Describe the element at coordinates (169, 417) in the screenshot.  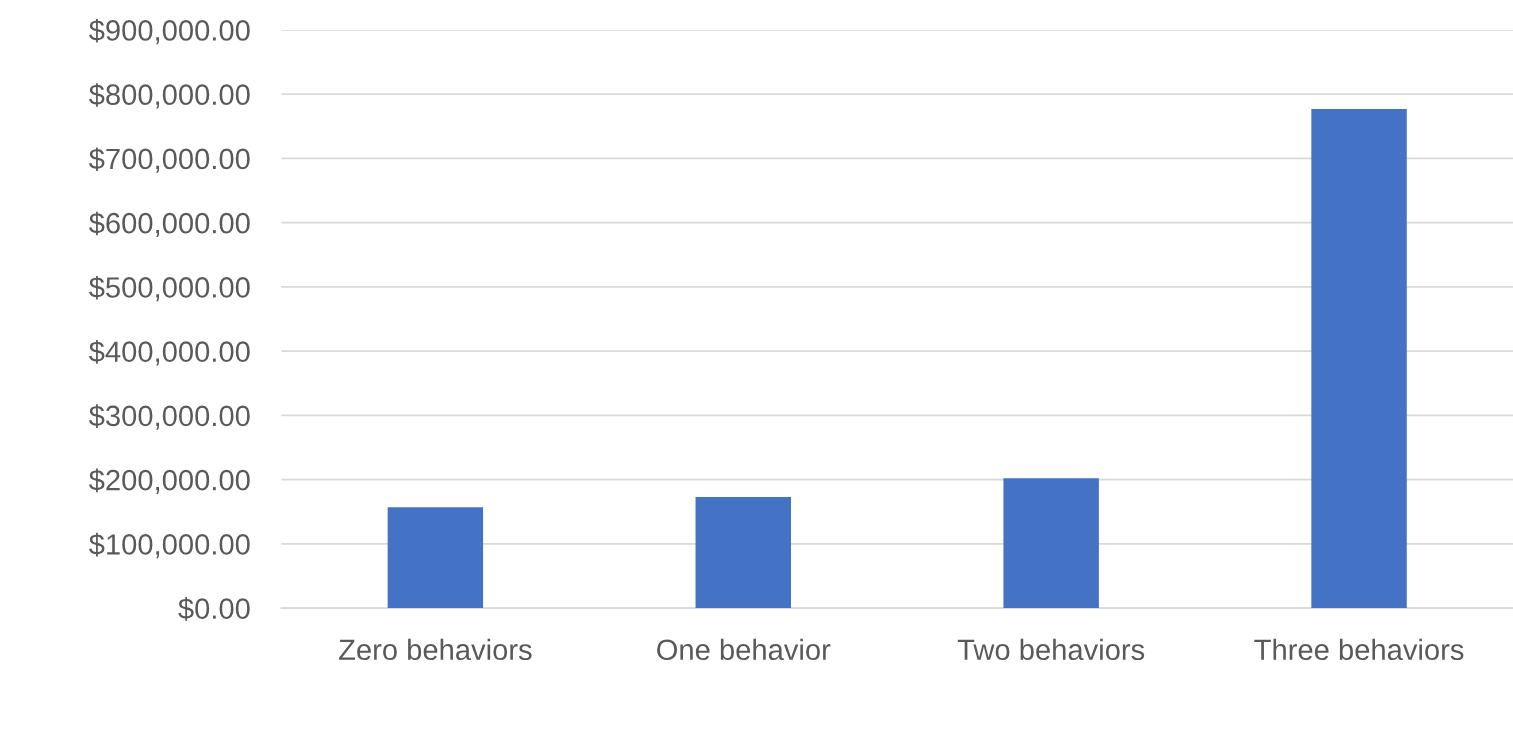
I see `y-tick-label: $300,000.00` at that location.